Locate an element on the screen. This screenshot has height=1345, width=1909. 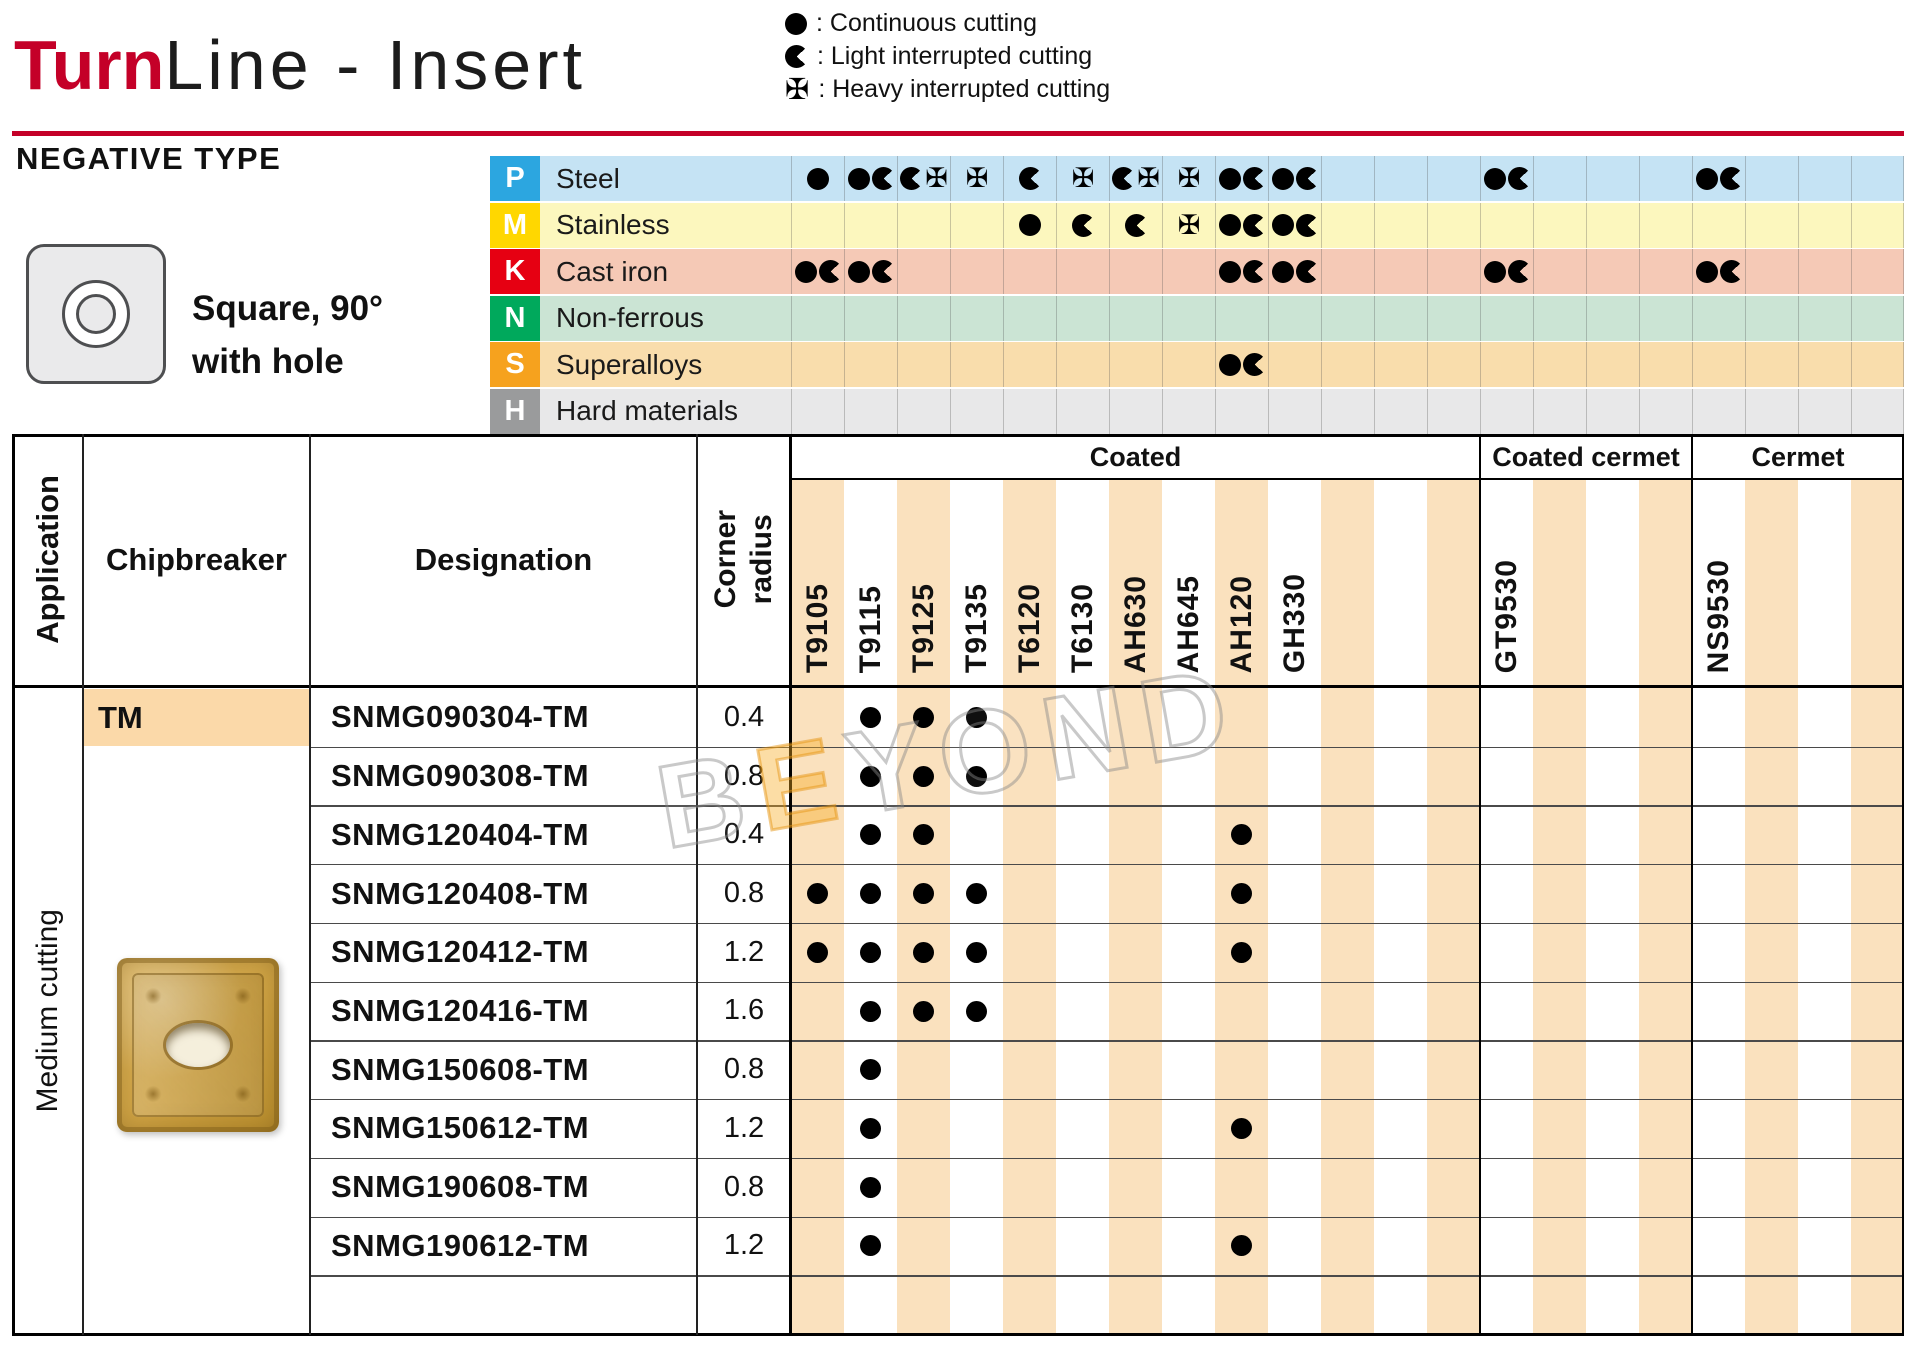
designation-cell: SNMG190608-TM is located at coordinates (460, 1187).